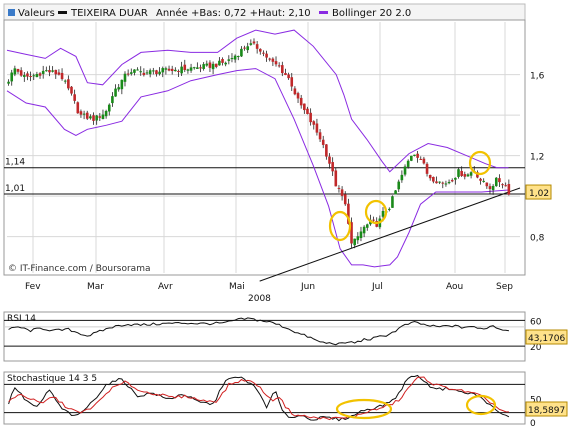 This screenshot has width=570, height=434. What do you see at coordinates (537, 77) in the screenshot?
I see `y-tick-label: 1,6` at bounding box center [537, 77].